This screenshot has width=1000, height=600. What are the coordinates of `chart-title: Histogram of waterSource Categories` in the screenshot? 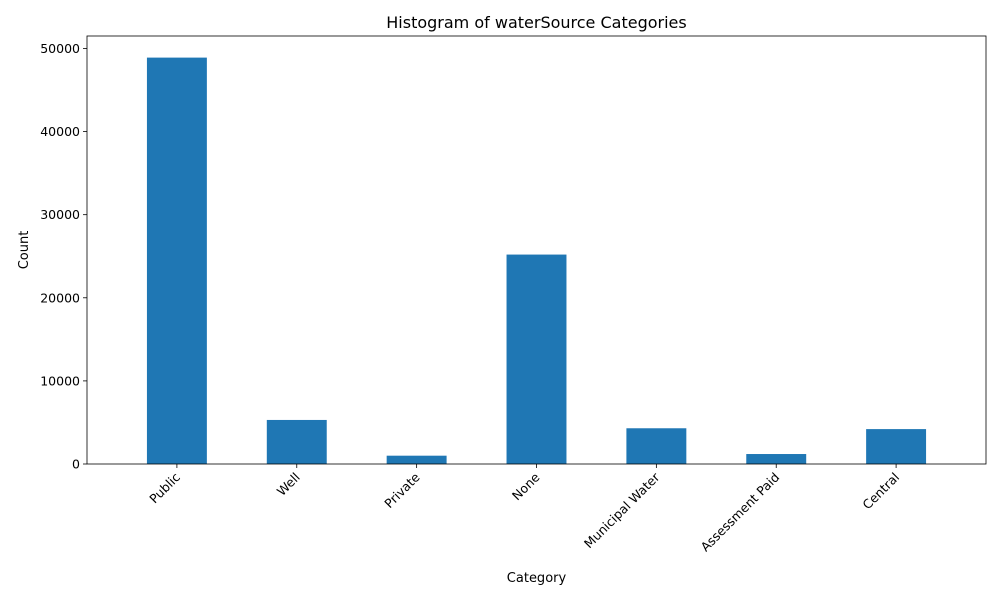 It's located at (536, 22).